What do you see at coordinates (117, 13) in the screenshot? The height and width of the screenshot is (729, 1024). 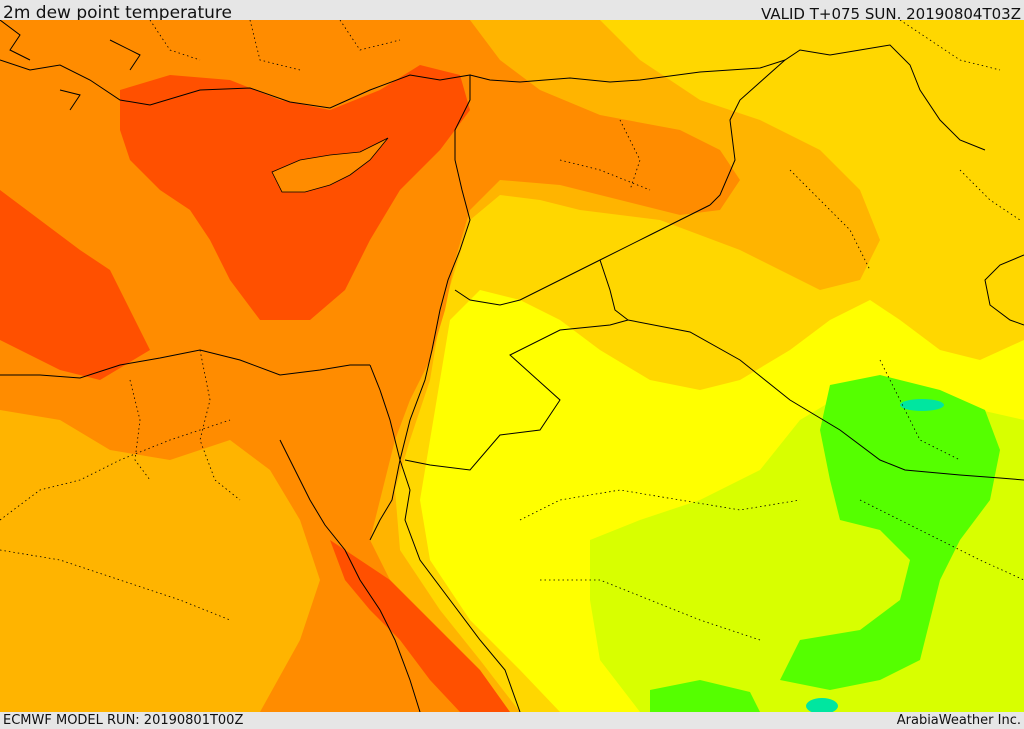 I see `map-title: 2m dew point temperature` at bounding box center [117, 13].